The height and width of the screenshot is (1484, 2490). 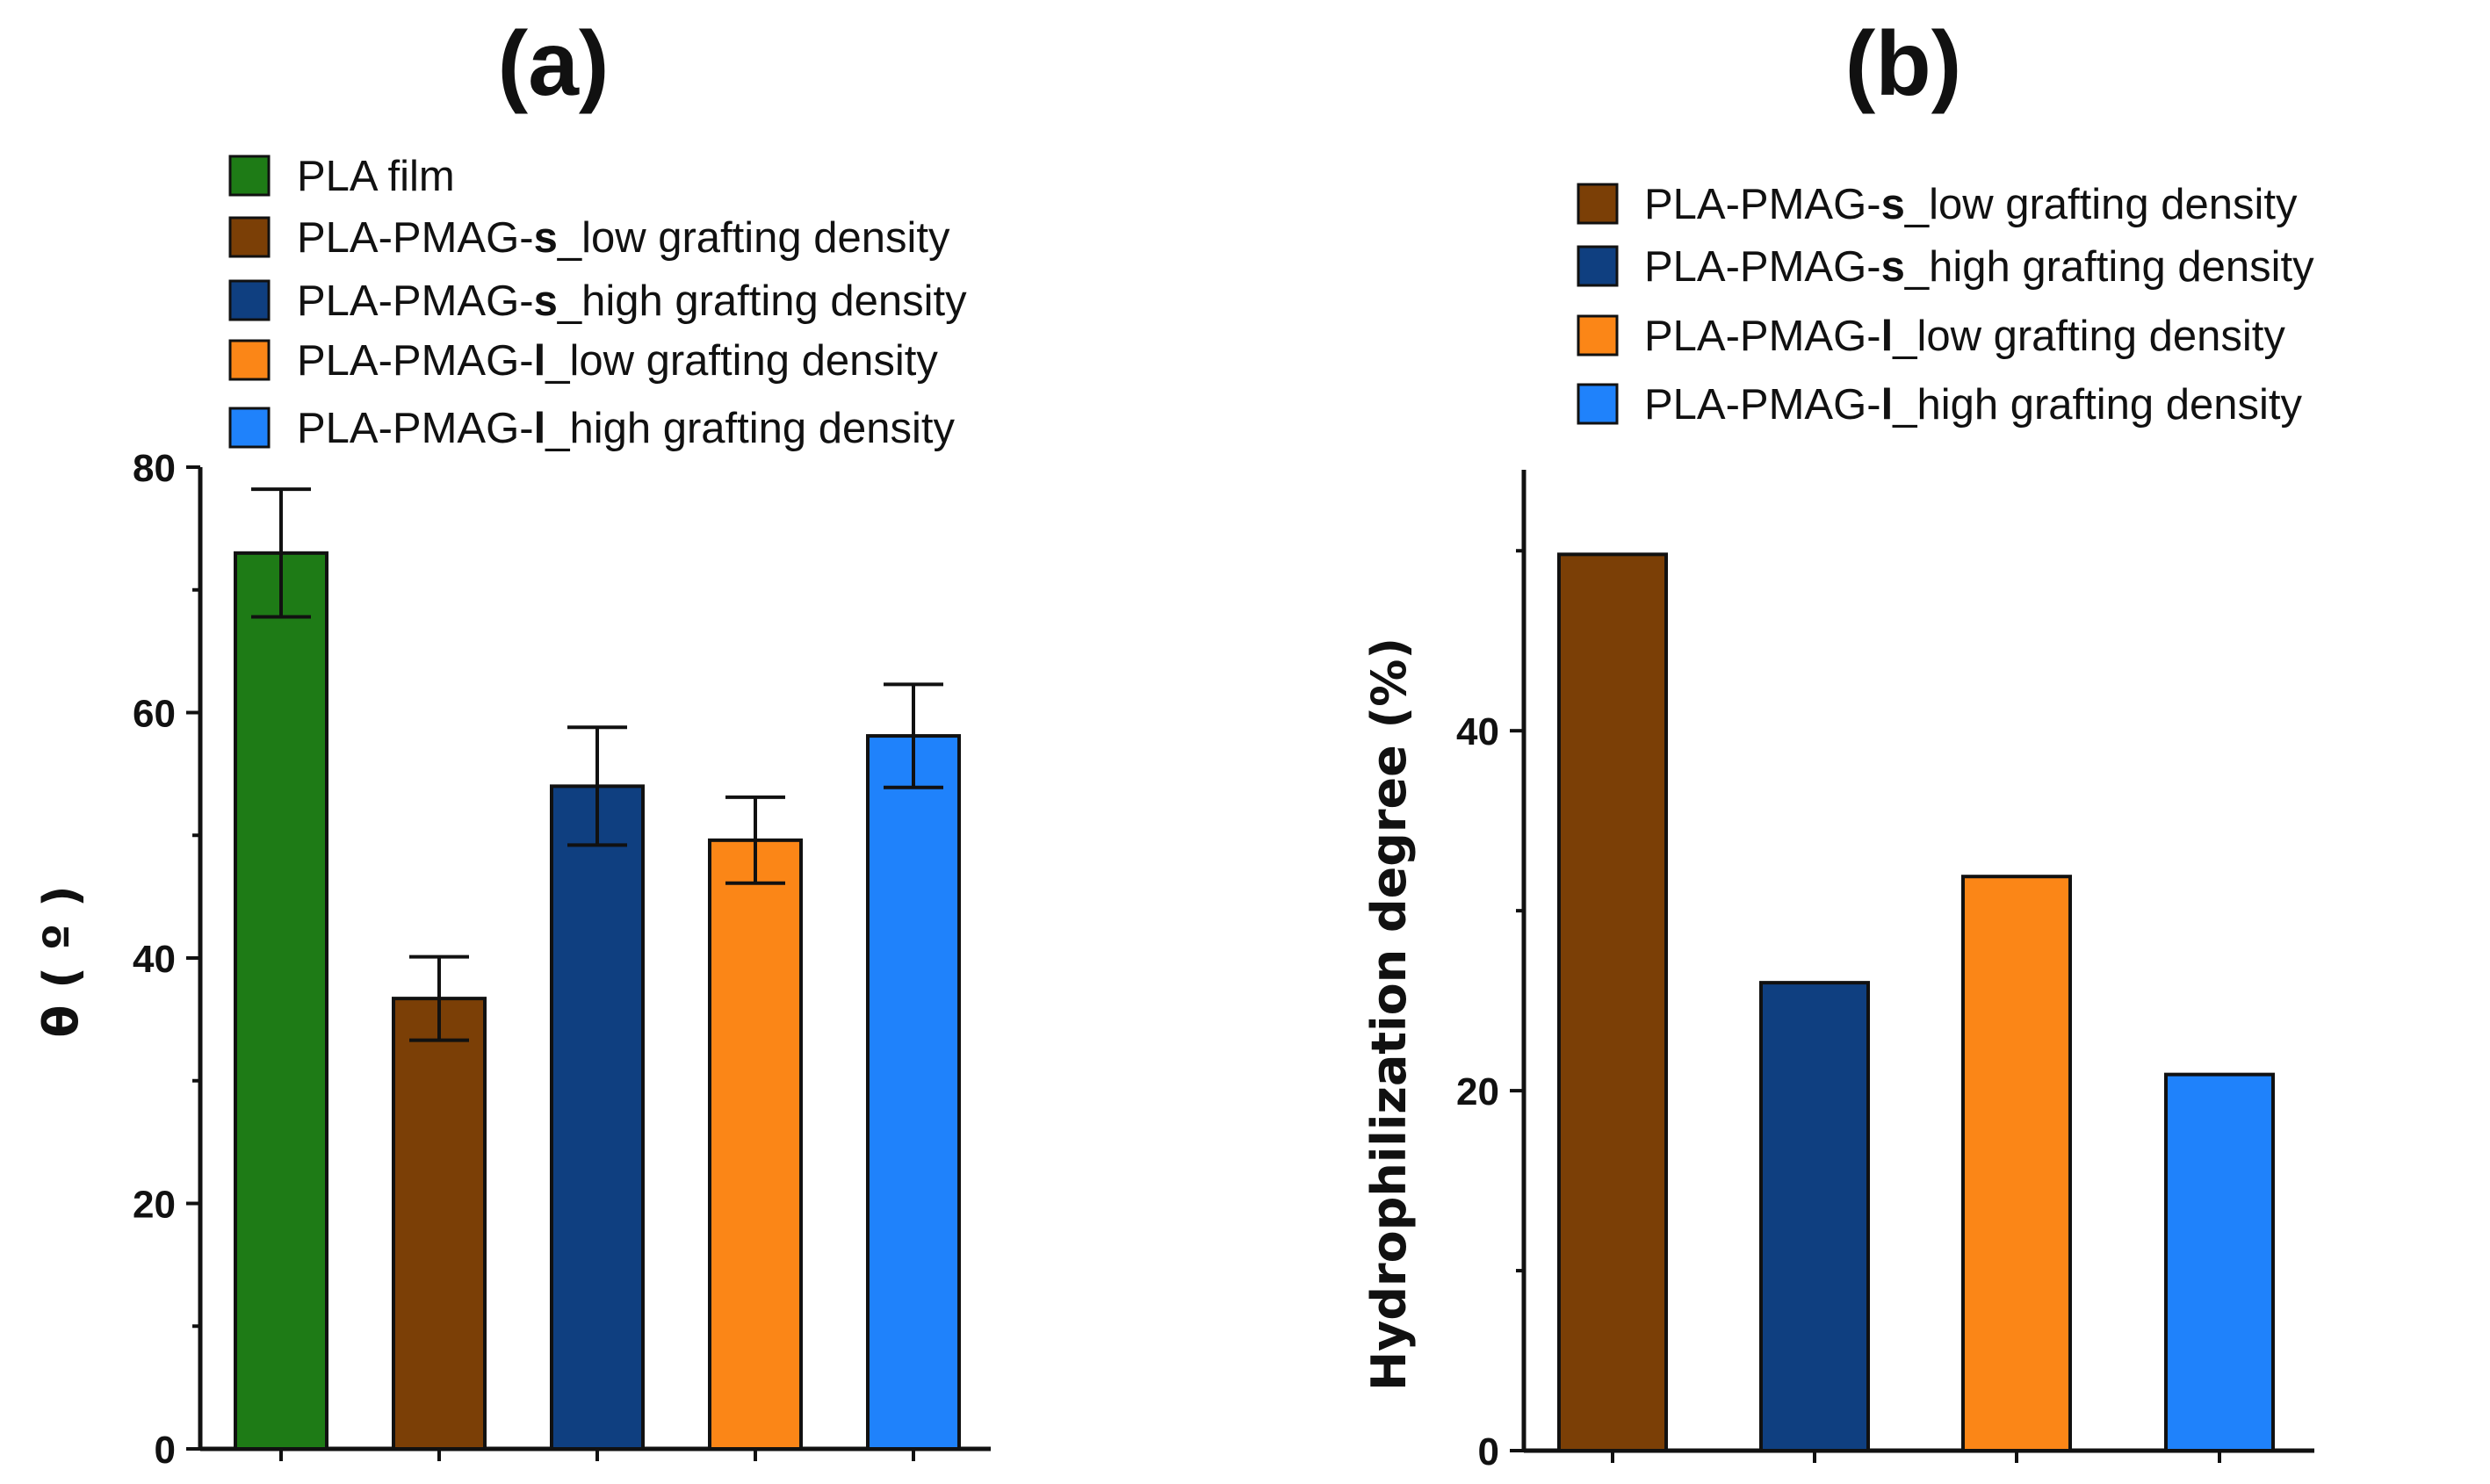 What do you see at coordinates (376, 176) in the screenshot?
I see `panel-a-legend-label: PLA film` at bounding box center [376, 176].